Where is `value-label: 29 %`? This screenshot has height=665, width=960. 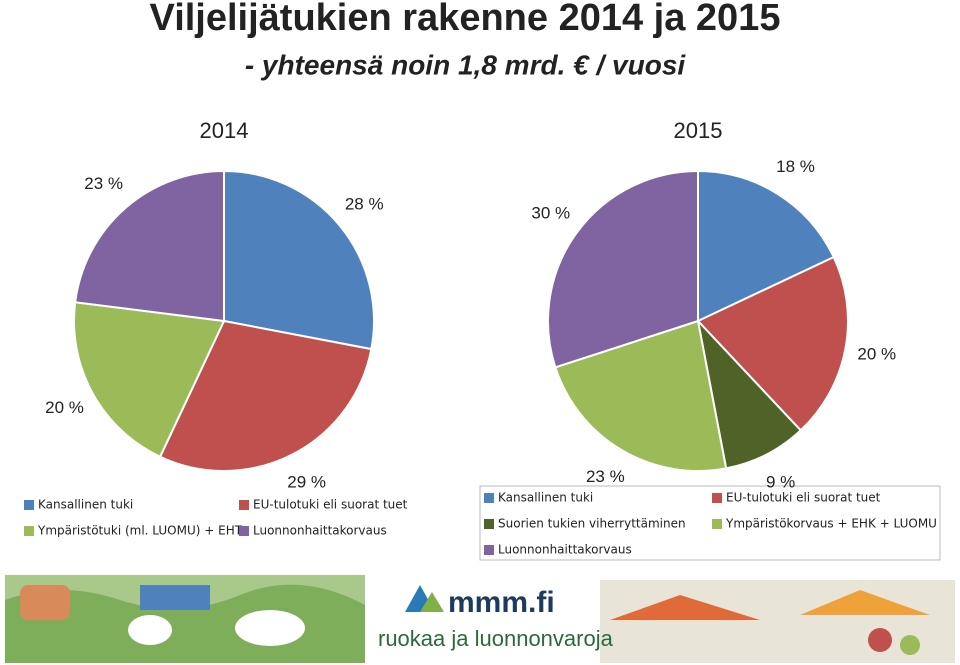 value-label: 29 % is located at coordinates (306, 482).